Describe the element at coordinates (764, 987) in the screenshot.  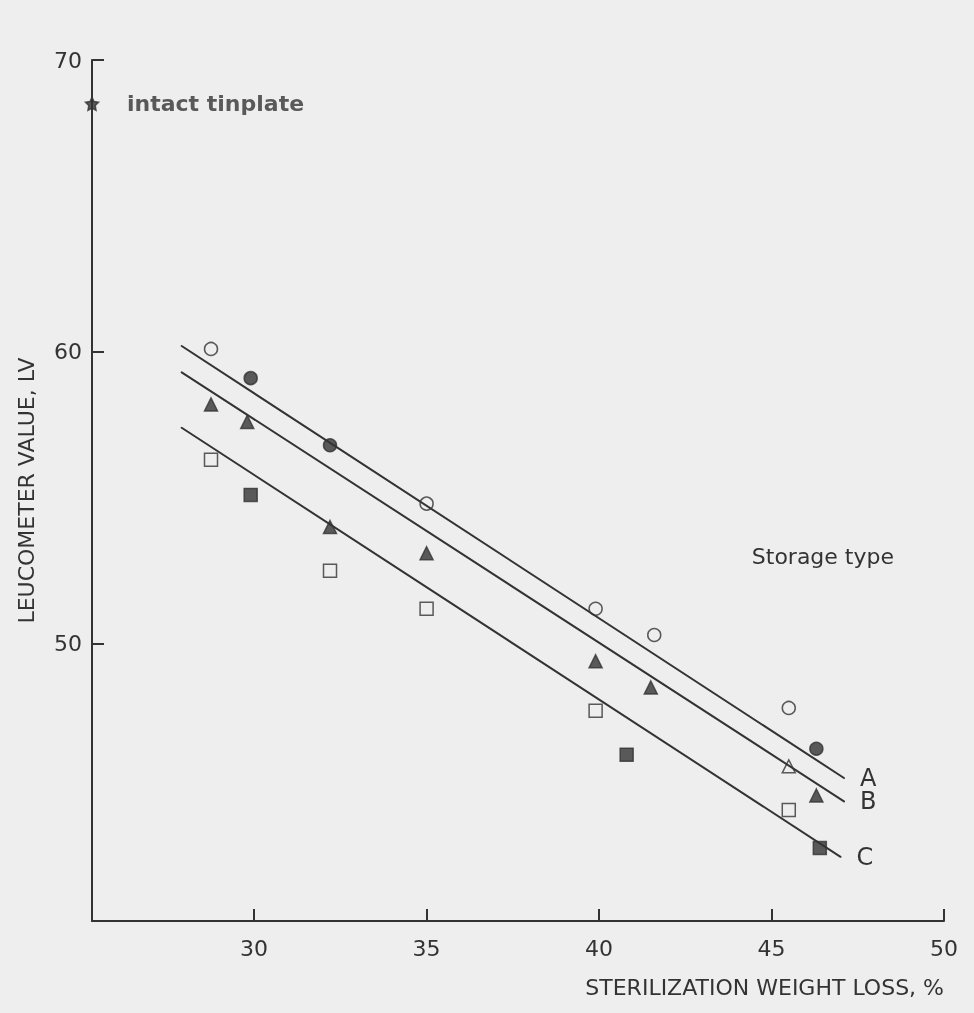
I see `x-axis-title: STERILIZATION WEIGHT LOSS, %` at that location.